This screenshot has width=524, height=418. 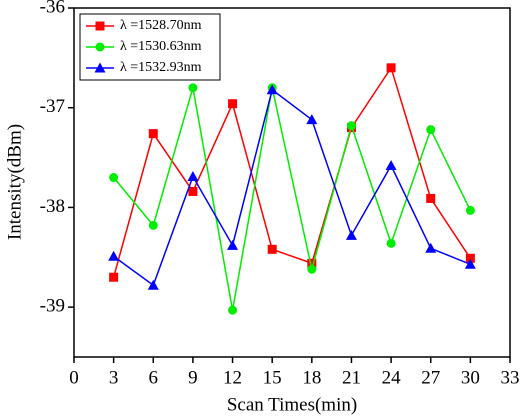 I want to click on x-tick-label: 21, so click(x=351, y=377).